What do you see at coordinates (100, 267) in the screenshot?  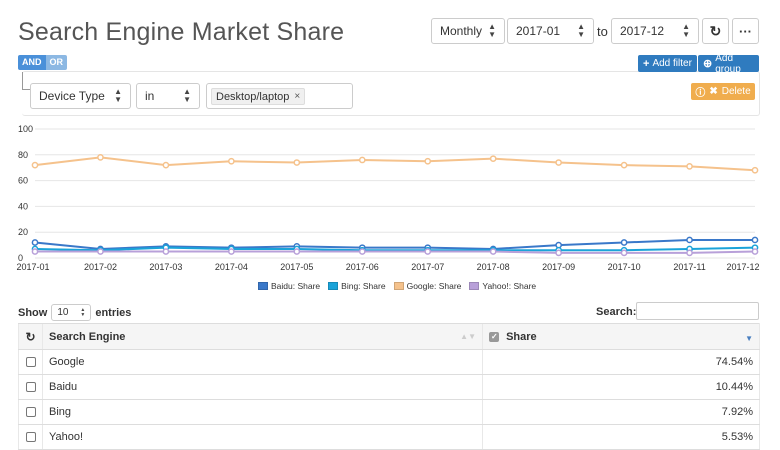 I see `x-tick-label: 2017-02` at bounding box center [100, 267].